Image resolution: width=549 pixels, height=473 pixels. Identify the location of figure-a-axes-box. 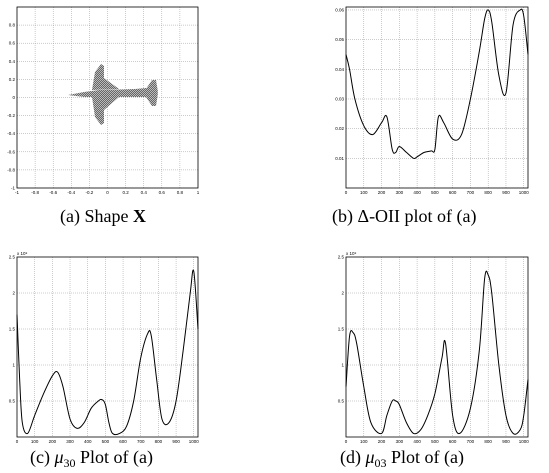
(107, 97).